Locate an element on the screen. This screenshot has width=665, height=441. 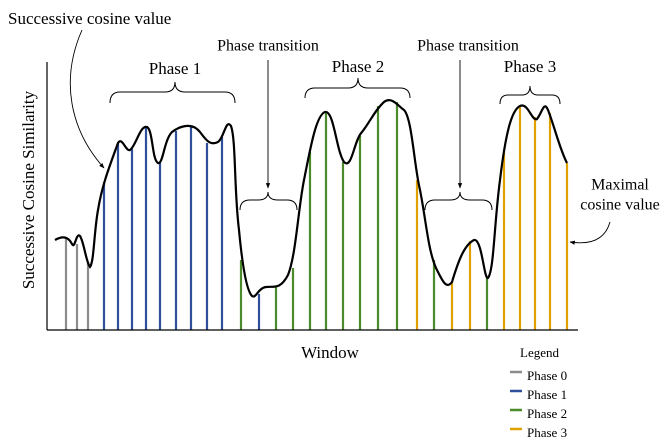
legend-label: Phase 3 is located at coordinates (547, 432).